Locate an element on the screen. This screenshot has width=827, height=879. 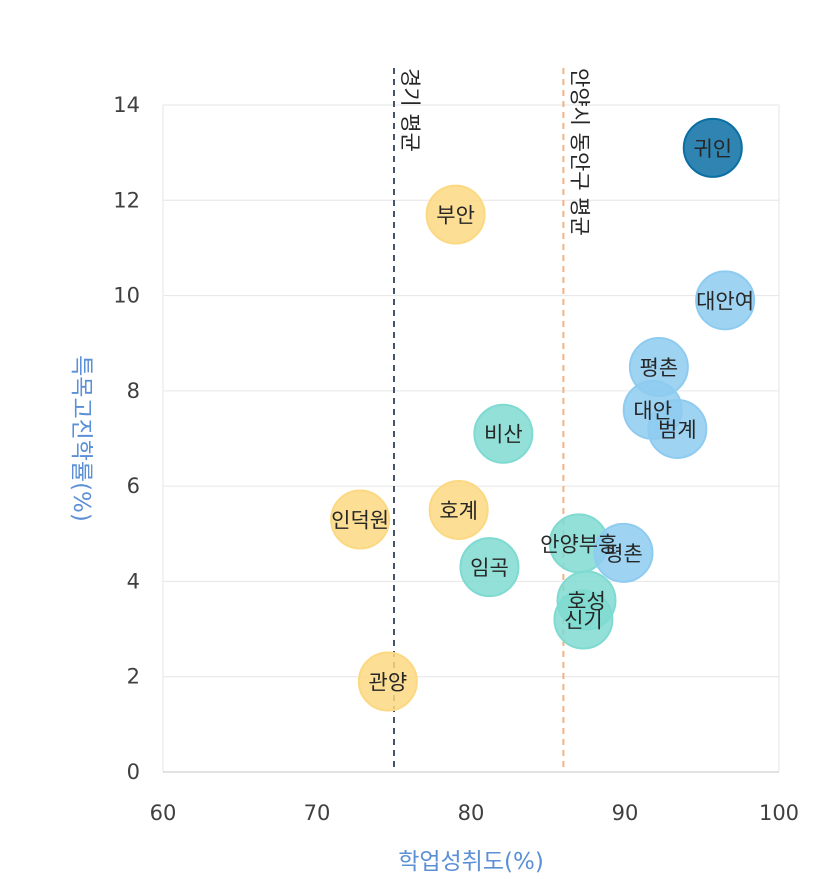
y-tick-label: 8 is located at coordinates (133, 391).